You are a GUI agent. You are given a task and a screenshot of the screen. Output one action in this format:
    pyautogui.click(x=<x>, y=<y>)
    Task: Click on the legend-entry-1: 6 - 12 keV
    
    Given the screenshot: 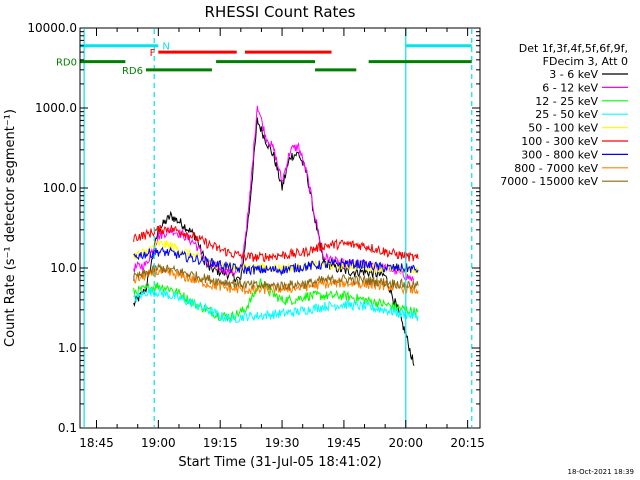 What is the action you would take?
    pyautogui.click(x=570, y=87)
    